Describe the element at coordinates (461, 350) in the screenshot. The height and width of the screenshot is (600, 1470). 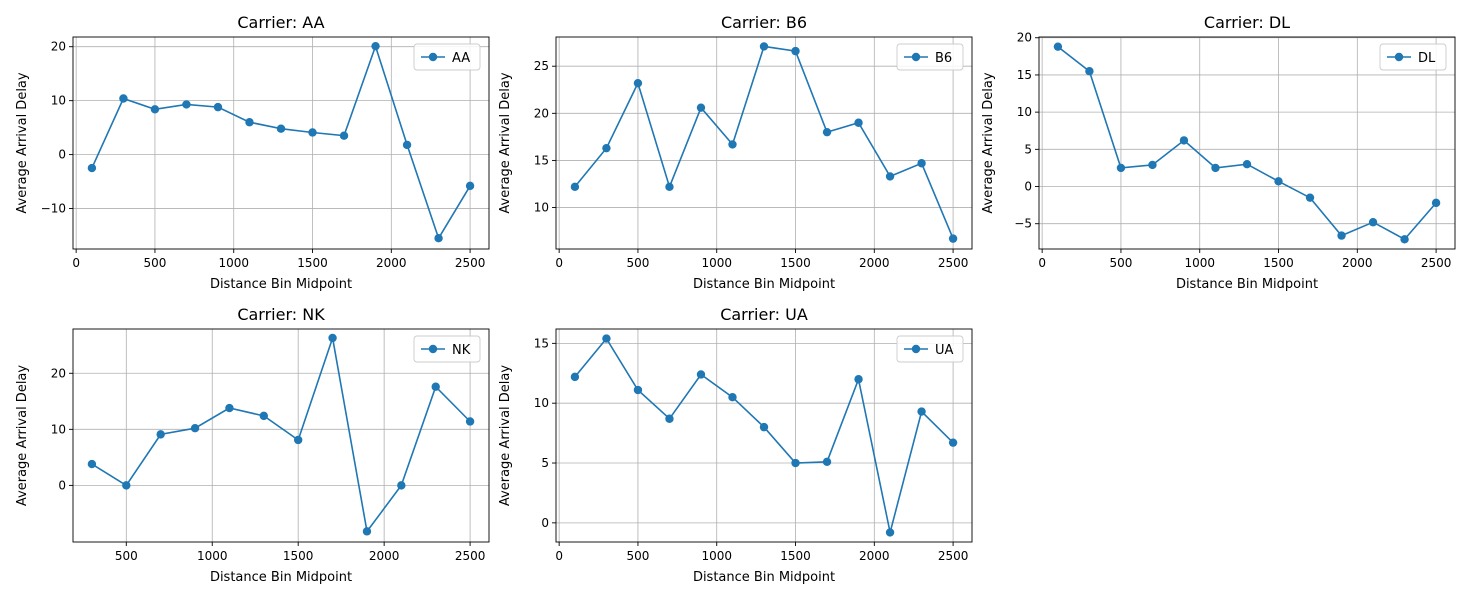
I see `legend-label: NK` at that location.